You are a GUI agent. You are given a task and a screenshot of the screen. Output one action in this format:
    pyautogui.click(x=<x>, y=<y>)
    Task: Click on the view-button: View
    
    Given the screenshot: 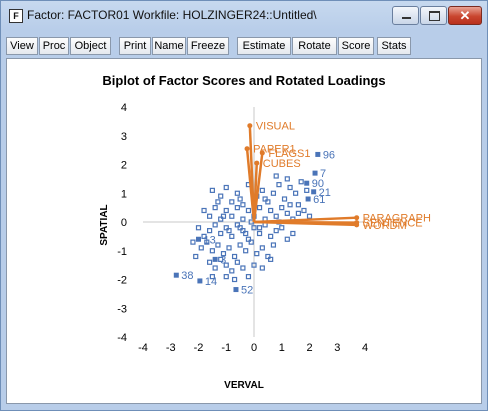 What is the action you would take?
    pyautogui.click(x=22, y=46)
    